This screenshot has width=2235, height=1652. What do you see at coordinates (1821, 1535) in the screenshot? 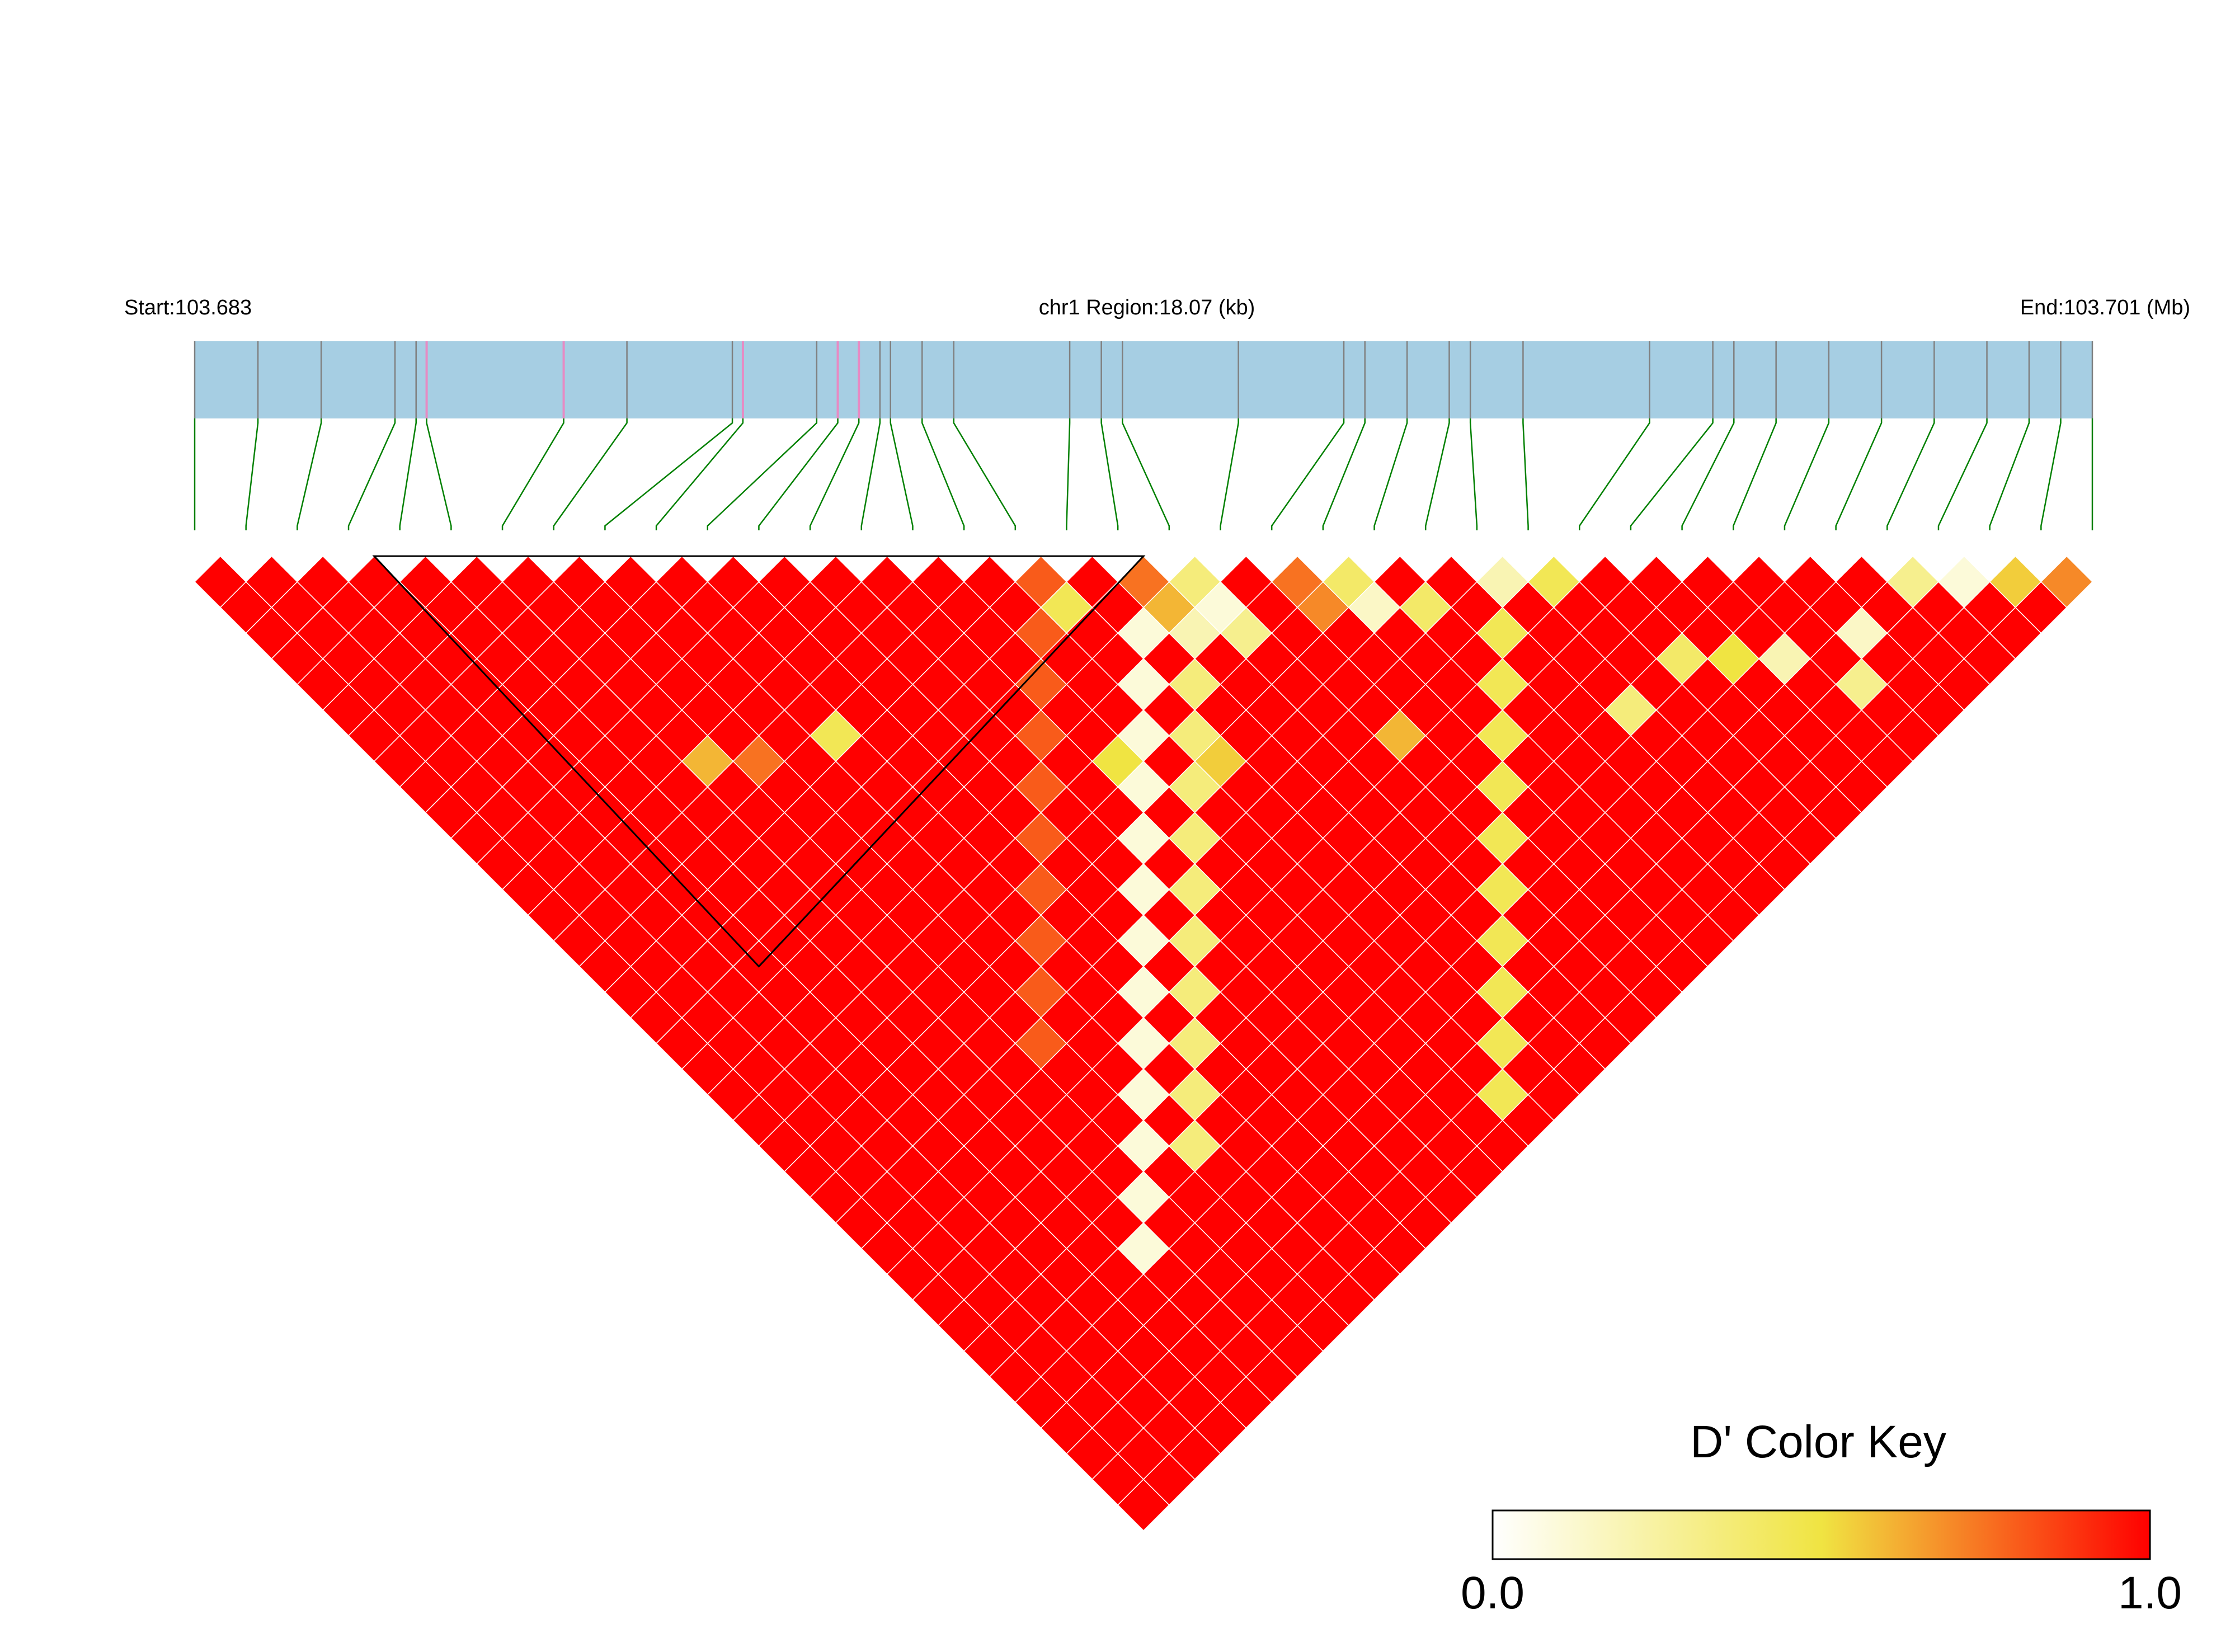
I see `color-key-gradient-bar` at bounding box center [1821, 1535].